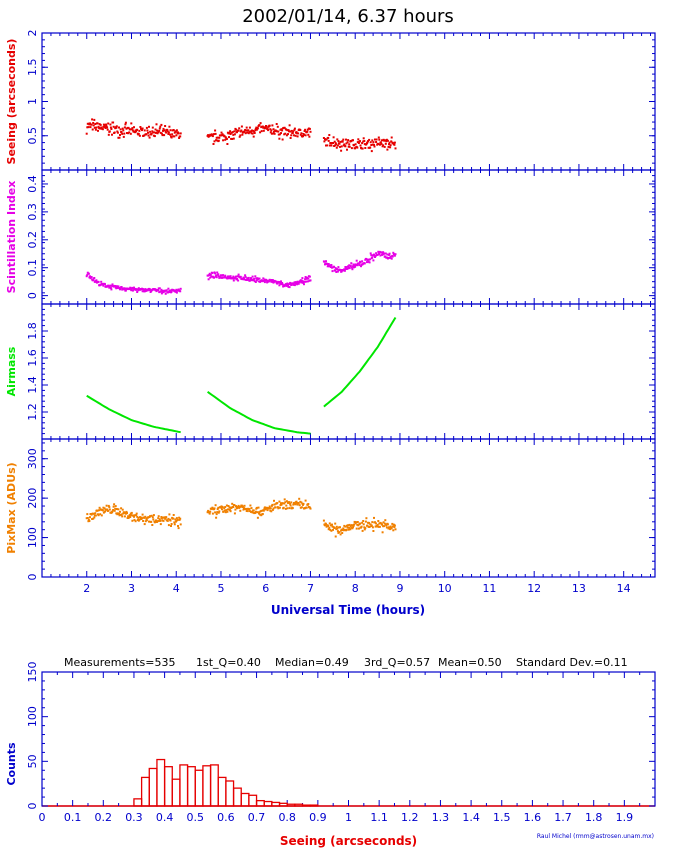 This screenshot has width=680, height=850. Describe the element at coordinates (11, 507) in the screenshot. I see `y-axis-label: PixMax (ADUs)` at that location.